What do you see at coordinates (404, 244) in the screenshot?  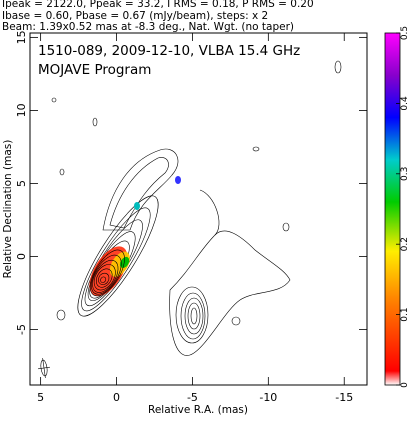 I see `colorbar-tick-label: 0.2` at bounding box center [404, 244].